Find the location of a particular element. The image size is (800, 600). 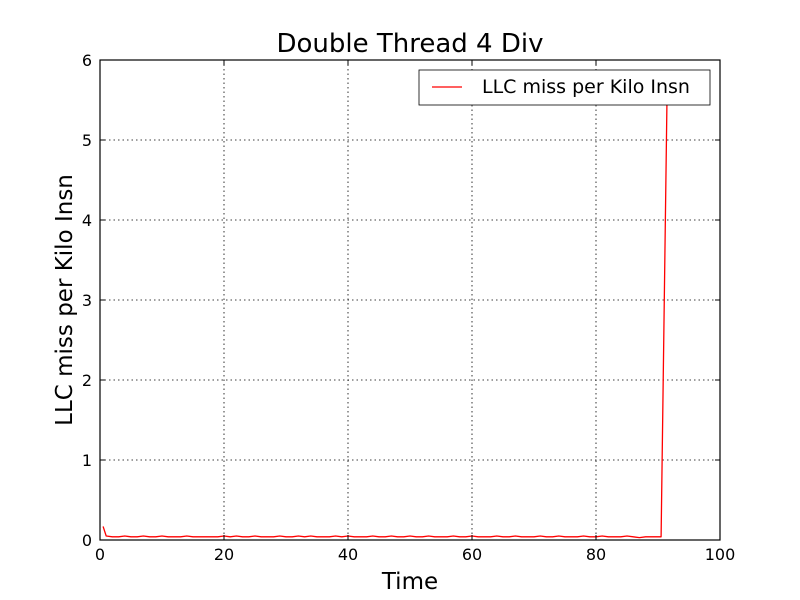

y-tick-label: 1 is located at coordinates (87, 460).